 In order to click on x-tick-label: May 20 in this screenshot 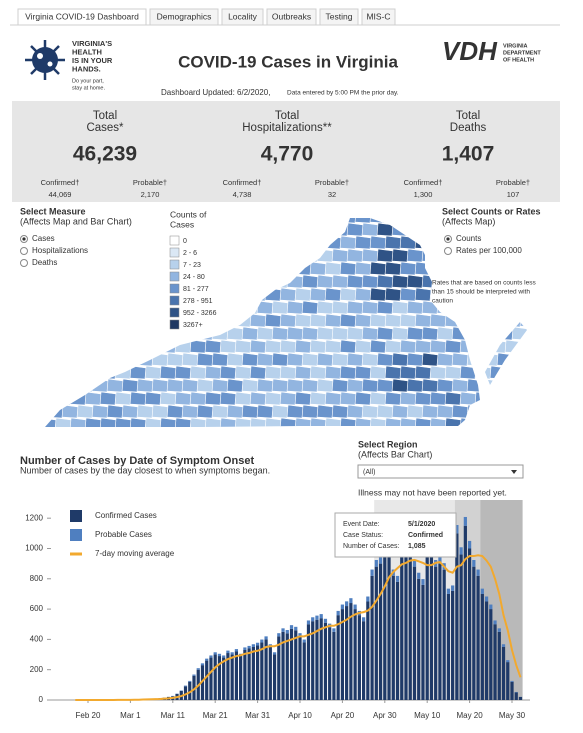, I will do `click(469, 715)`.